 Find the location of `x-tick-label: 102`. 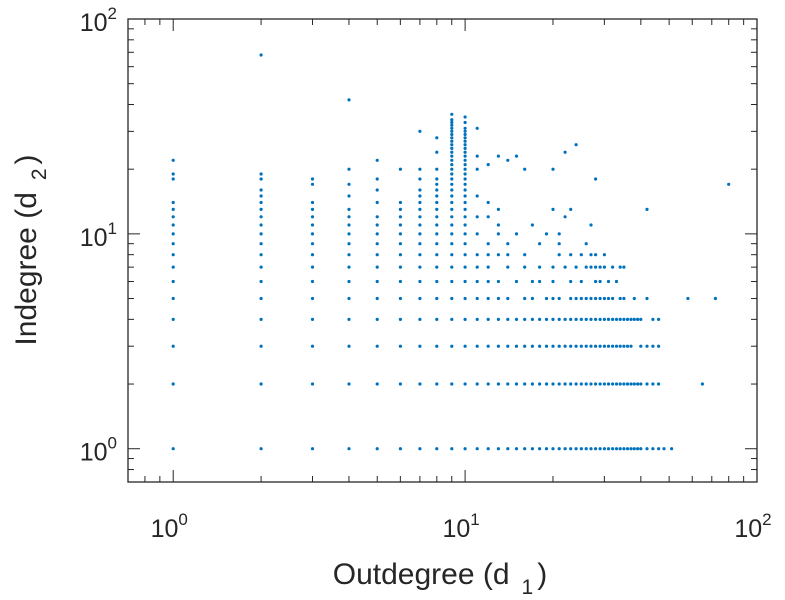

x-tick-label: 102 is located at coordinates (752, 526).